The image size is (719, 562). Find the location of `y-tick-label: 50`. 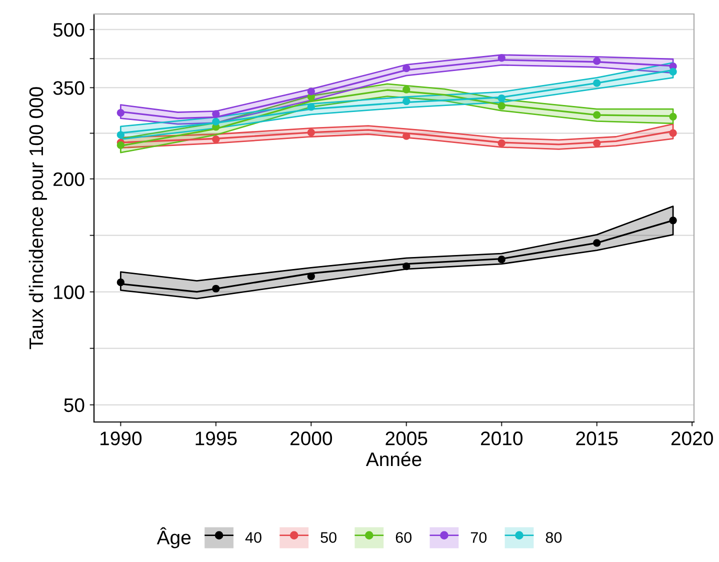

y-tick-label: 50 is located at coordinates (74, 405).